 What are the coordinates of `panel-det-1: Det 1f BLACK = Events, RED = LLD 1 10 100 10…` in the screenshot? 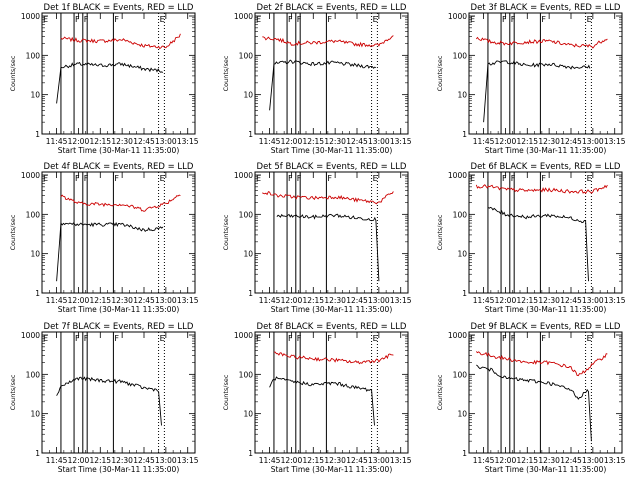 It's located at (104, 79).